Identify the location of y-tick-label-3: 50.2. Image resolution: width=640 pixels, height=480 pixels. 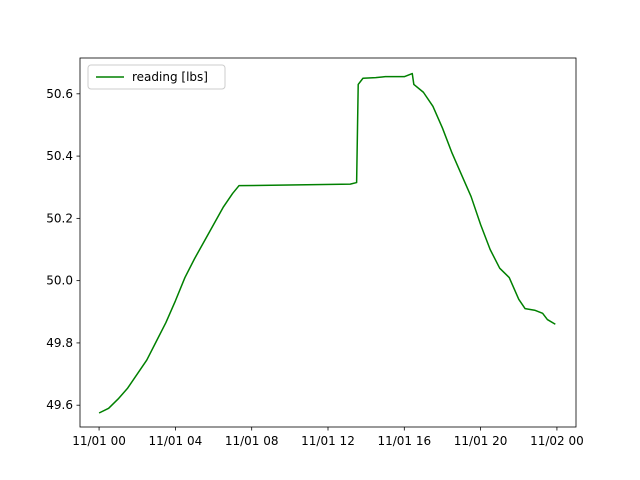
(59, 218).